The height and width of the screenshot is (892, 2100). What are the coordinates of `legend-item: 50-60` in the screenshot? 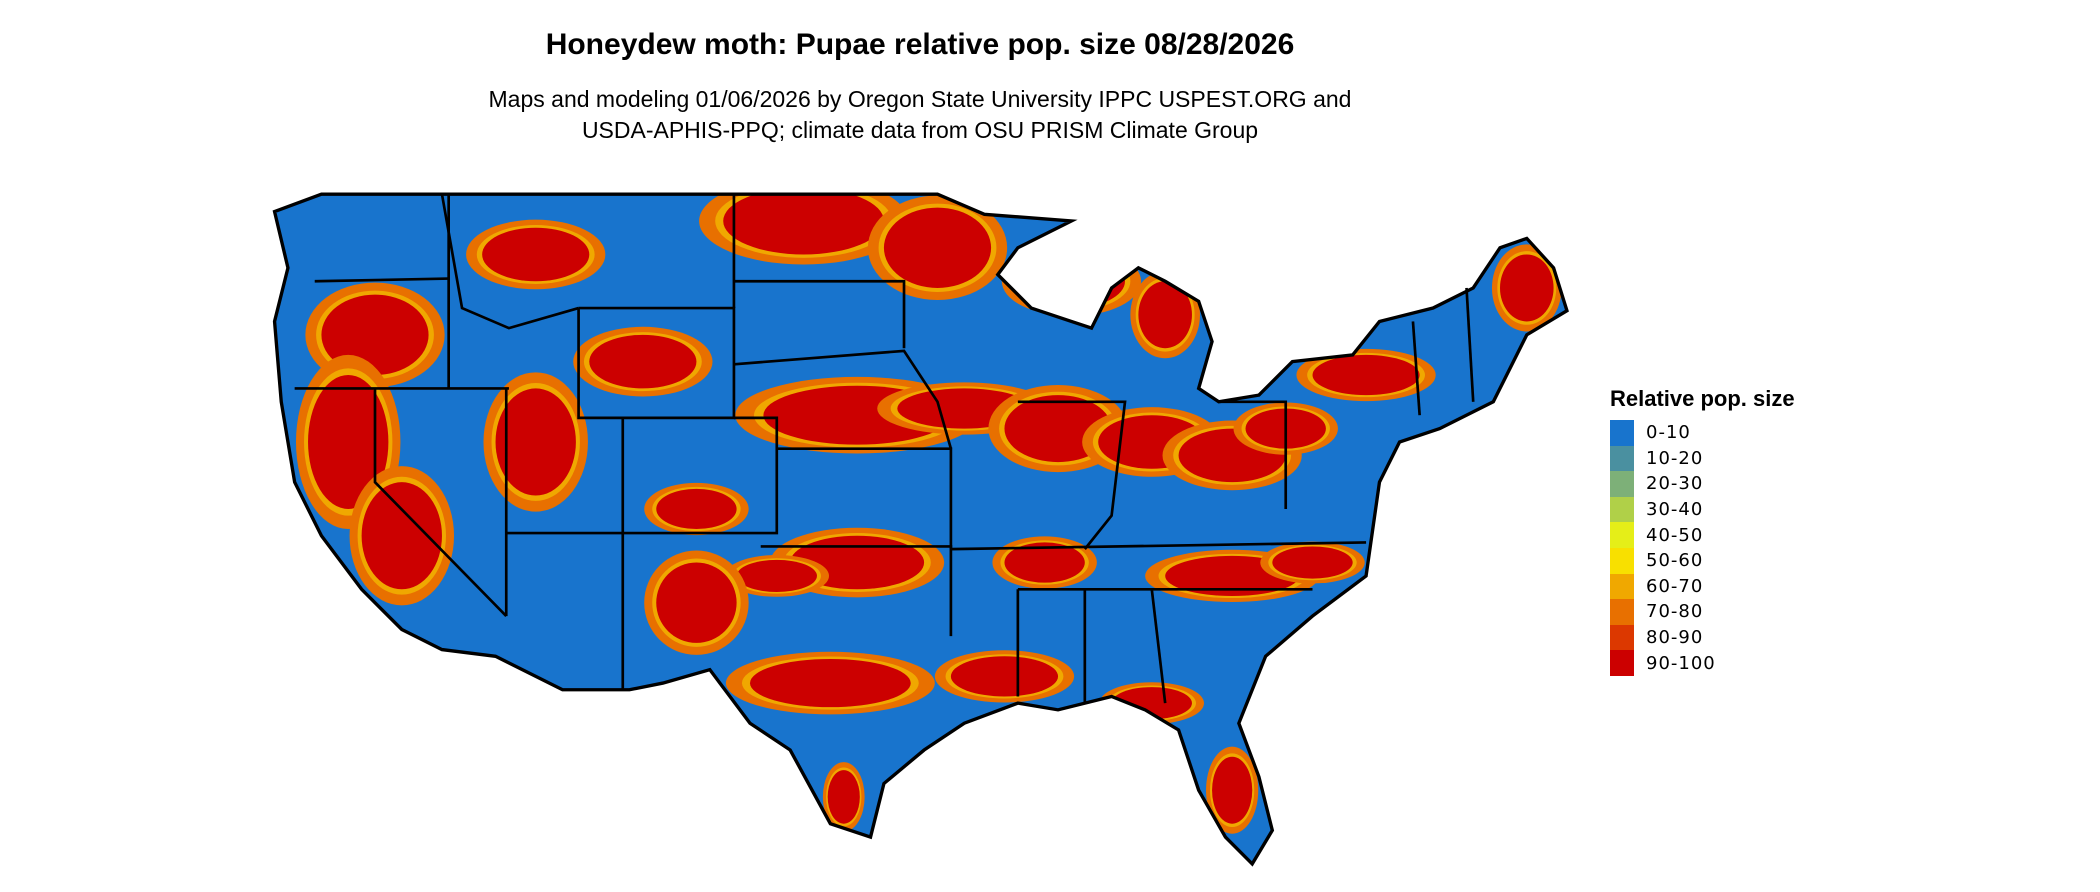 It's located at (1702, 560).